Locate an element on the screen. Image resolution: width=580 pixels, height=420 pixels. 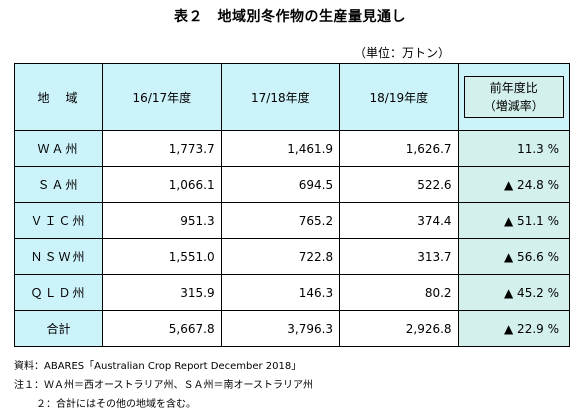
header-y1: 16/17年度 is located at coordinates (162, 97).